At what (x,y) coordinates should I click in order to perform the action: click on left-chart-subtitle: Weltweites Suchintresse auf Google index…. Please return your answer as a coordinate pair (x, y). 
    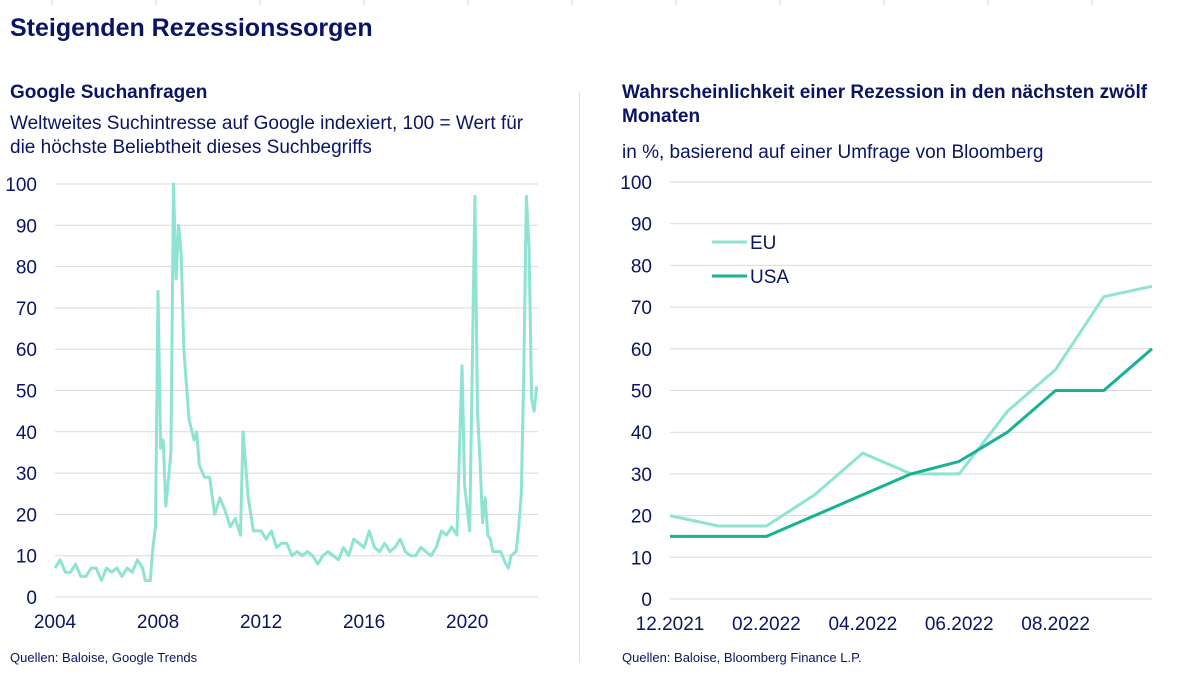
    Looking at the image, I should click on (267, 135).